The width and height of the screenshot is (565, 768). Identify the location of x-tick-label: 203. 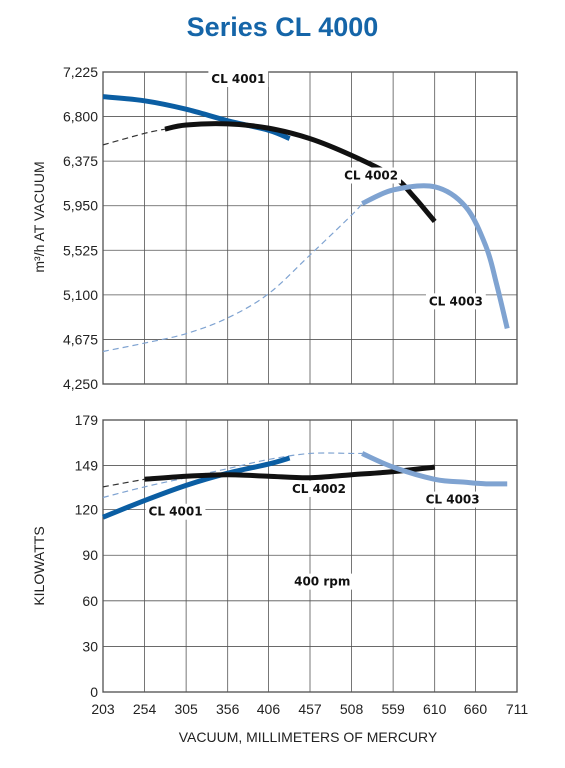
(103, 709).